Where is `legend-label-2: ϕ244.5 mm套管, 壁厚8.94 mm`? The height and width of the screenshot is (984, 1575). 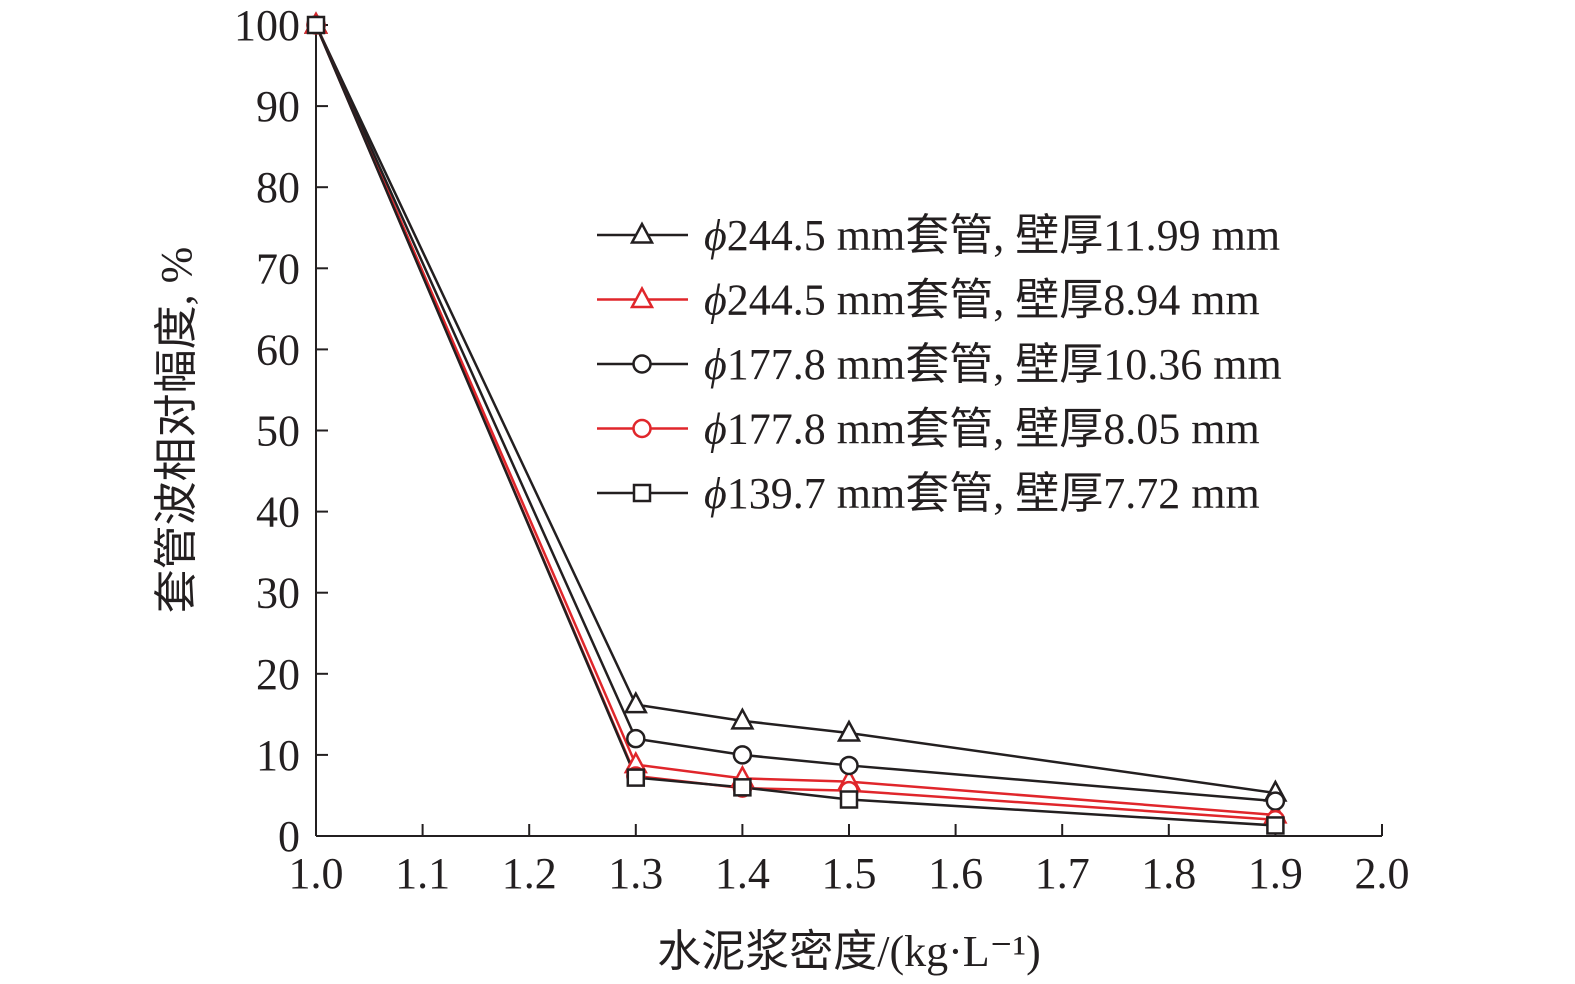 legend-label-2: ϕ244.5 mm套管, 壁厚8.94 mm is located at coordinates (982, 300).